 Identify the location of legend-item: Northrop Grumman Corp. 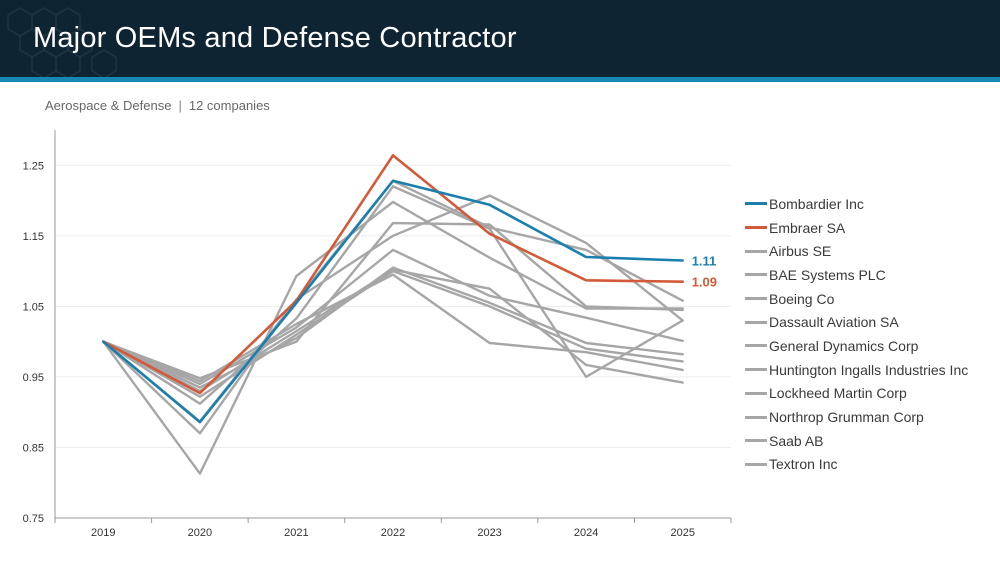
(870, 417).